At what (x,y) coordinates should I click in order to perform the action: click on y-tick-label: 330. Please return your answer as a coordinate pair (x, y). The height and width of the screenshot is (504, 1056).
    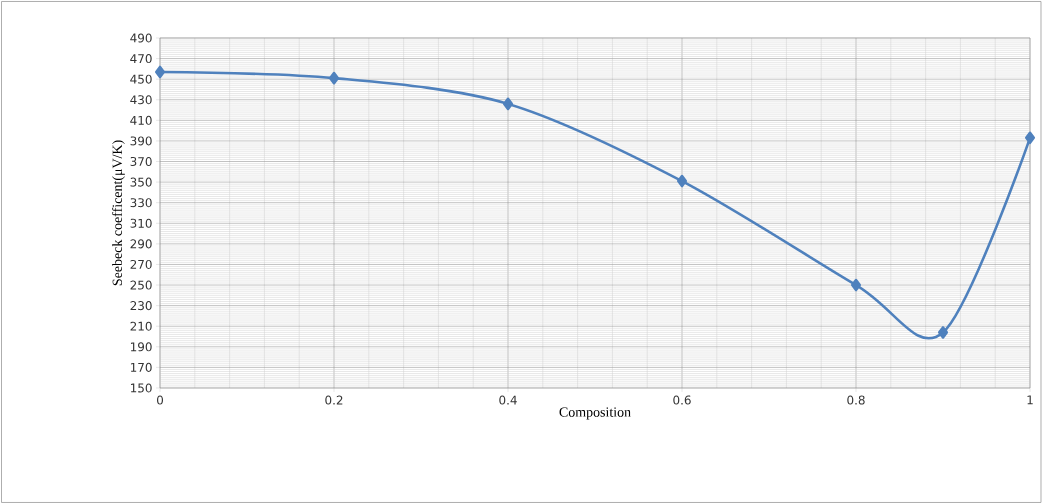
    Looking at the image, I should click on (141, 203).